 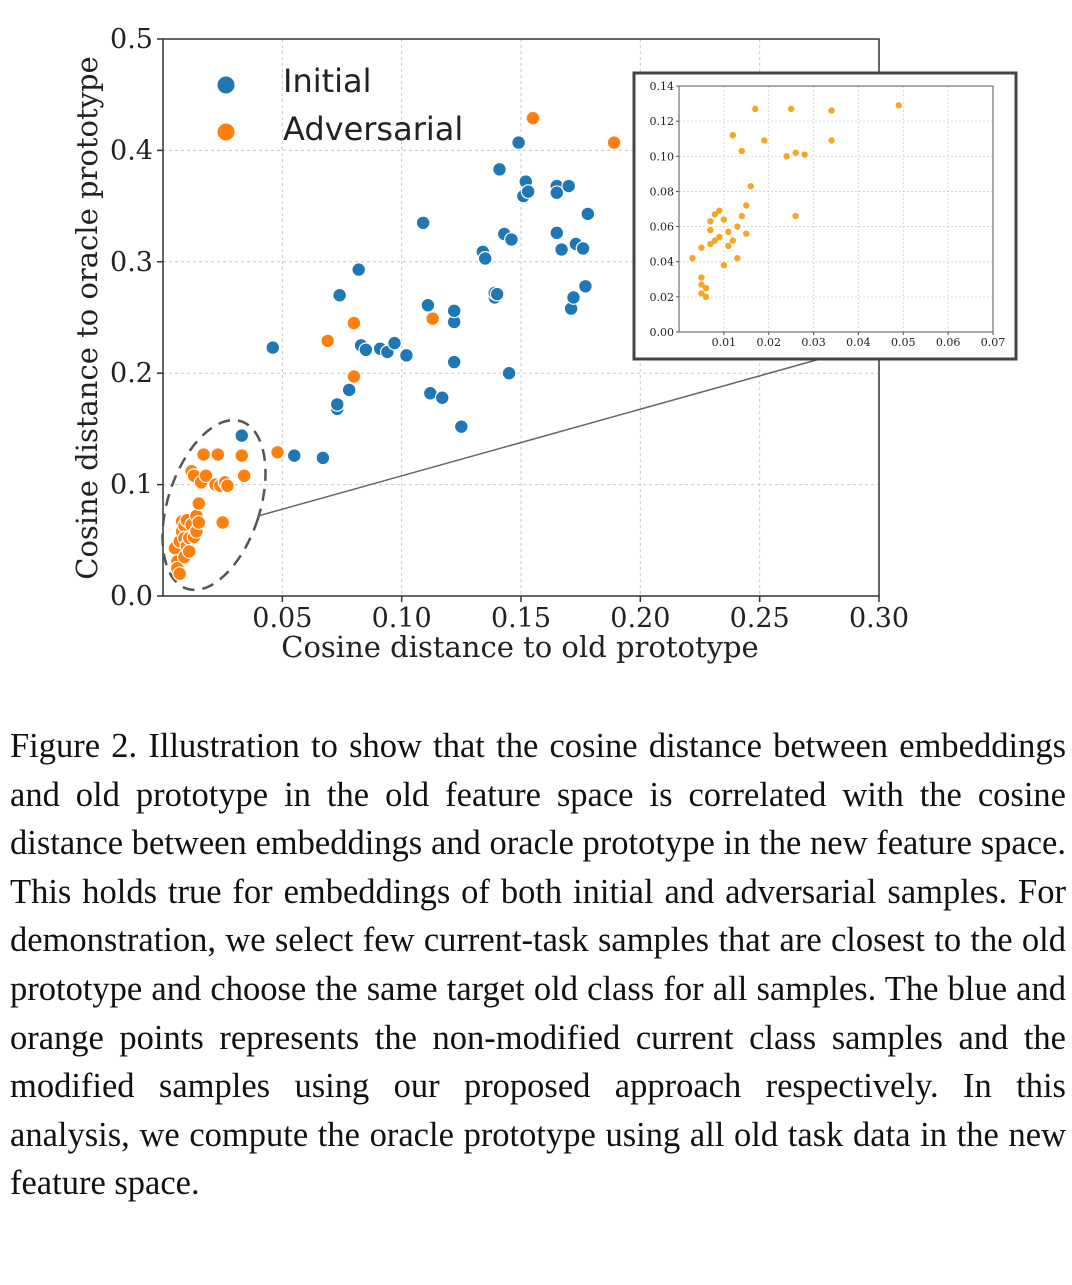 What do you see at coordinates (519, 647) in the screenshot?
I see `x-axis-label: Cosine distance to old prototype` at bounding box center [519, 647].